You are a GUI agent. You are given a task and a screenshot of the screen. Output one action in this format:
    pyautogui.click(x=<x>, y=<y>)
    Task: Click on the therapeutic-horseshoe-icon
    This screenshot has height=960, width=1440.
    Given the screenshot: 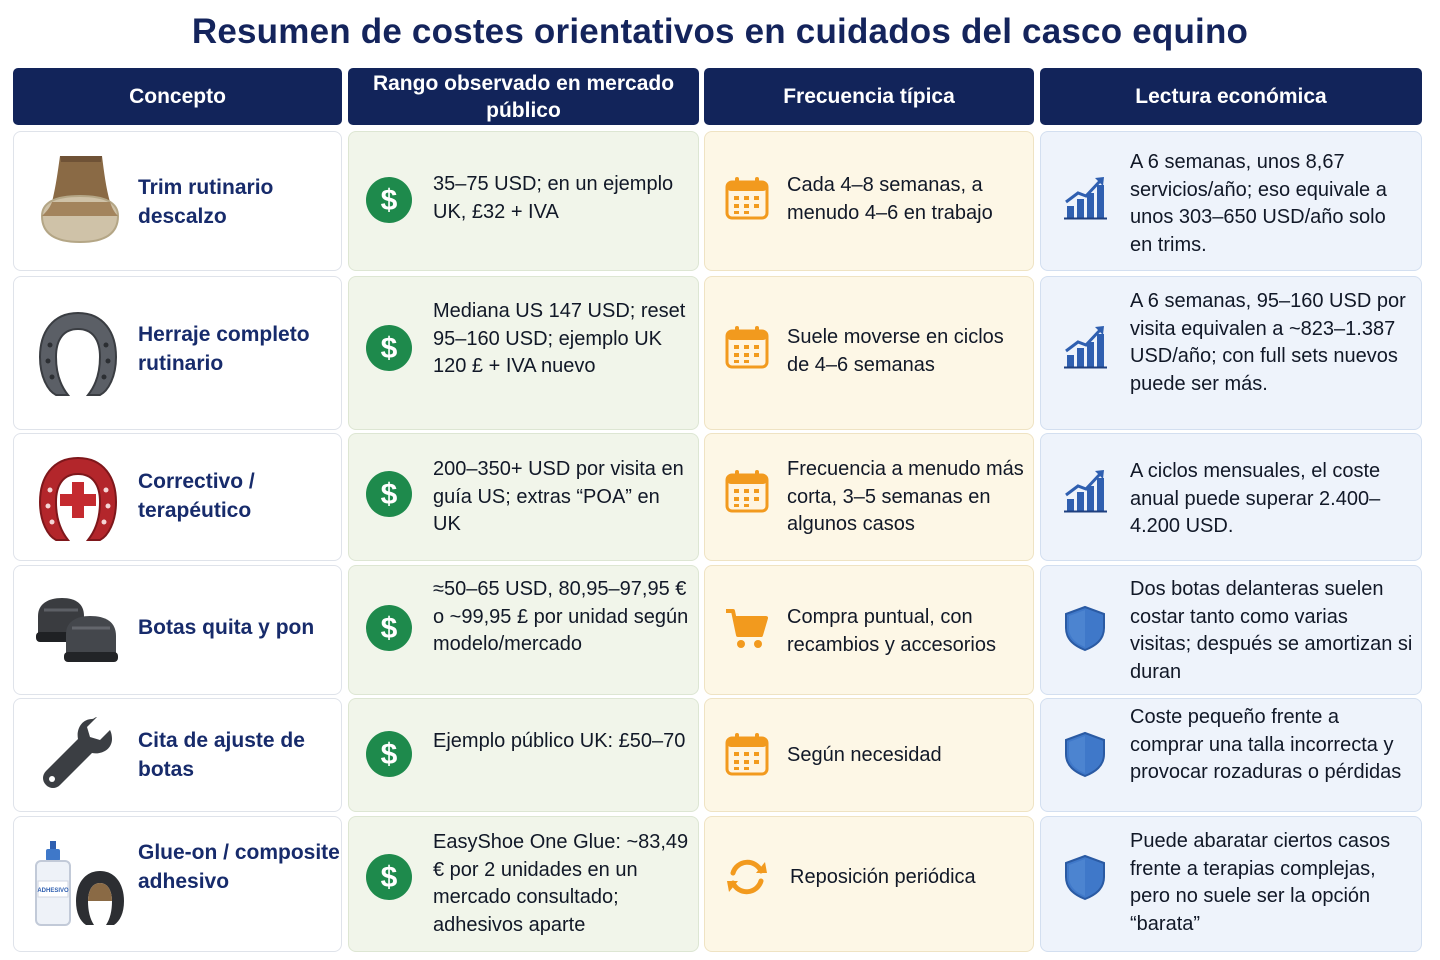 What is the action you would take?
    pyautogui.click(x=78, y=498)
    